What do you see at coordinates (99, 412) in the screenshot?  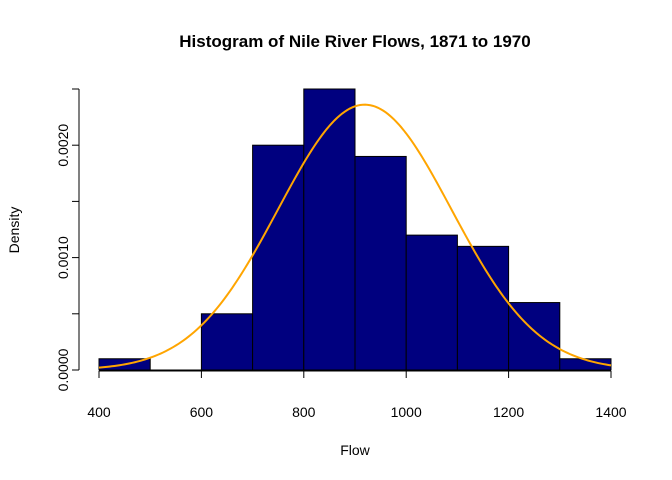 I see `x-tick-label: 400` at bounding box center [99, 412].